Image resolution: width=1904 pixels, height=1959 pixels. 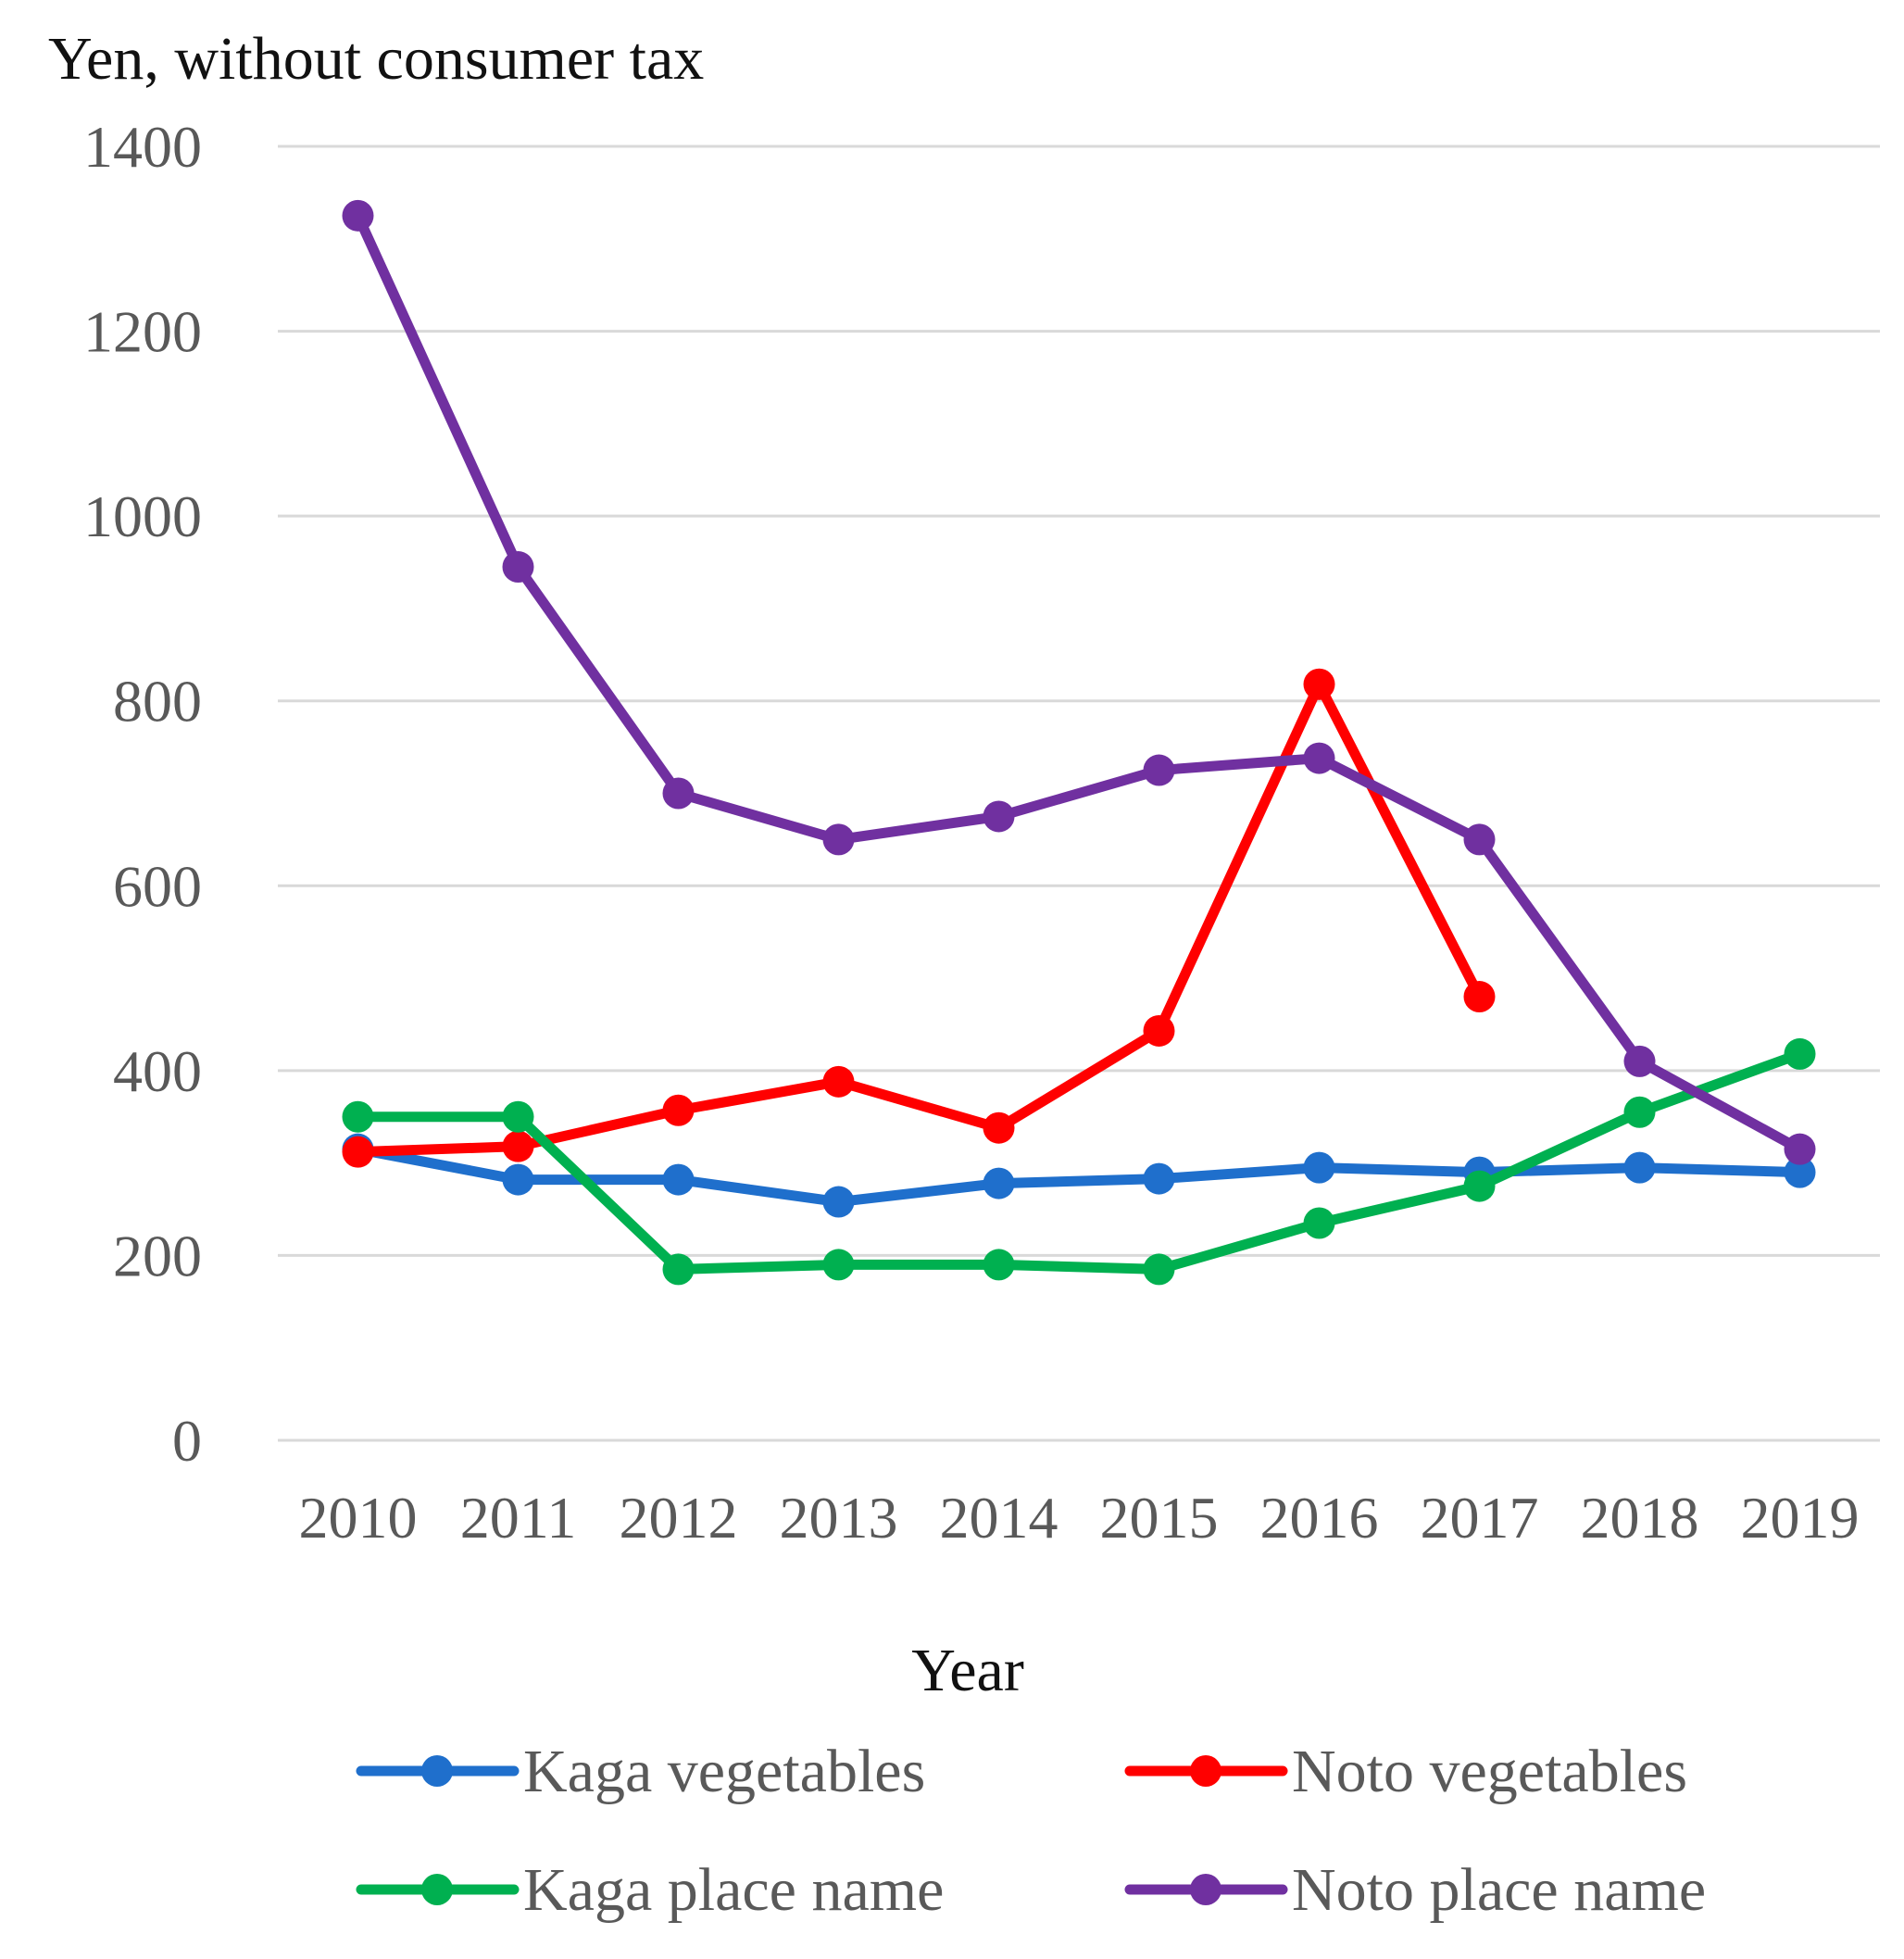 I want to click on y-axis-title: Yen, without consumer tax, so click(x=376, y=59).